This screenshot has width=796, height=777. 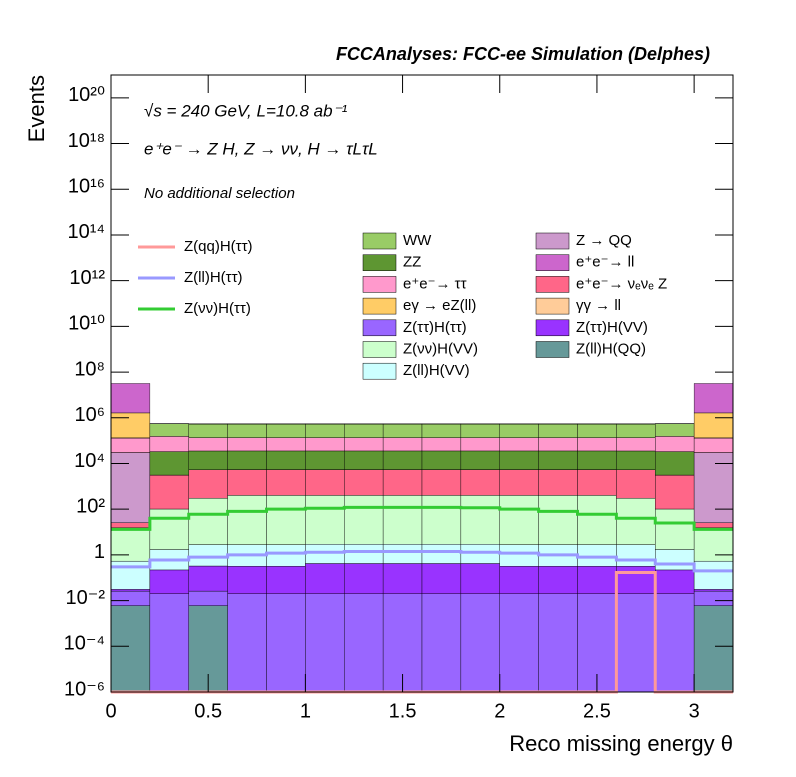 I want to click on legend-label: WW, so click(x=417, y=240).